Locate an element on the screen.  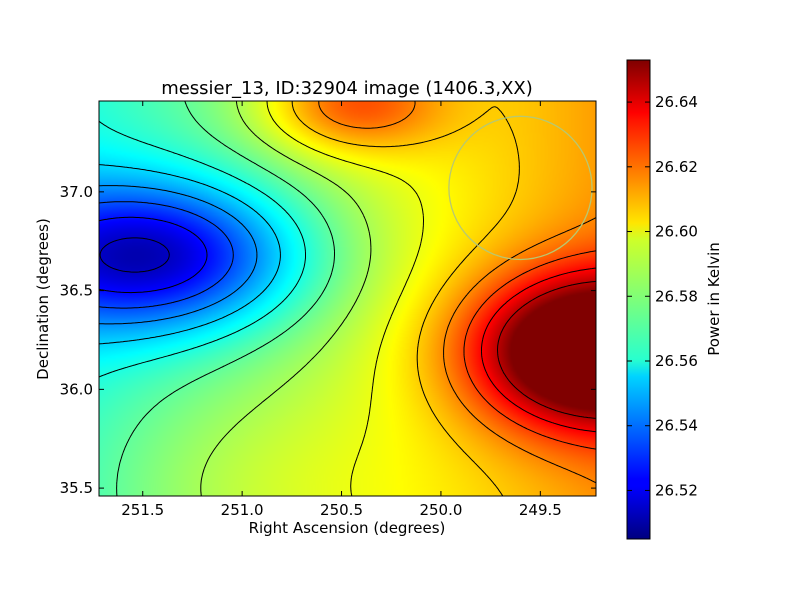
x-tick-label-2: 250.5 is located at coordinates (341, 510).